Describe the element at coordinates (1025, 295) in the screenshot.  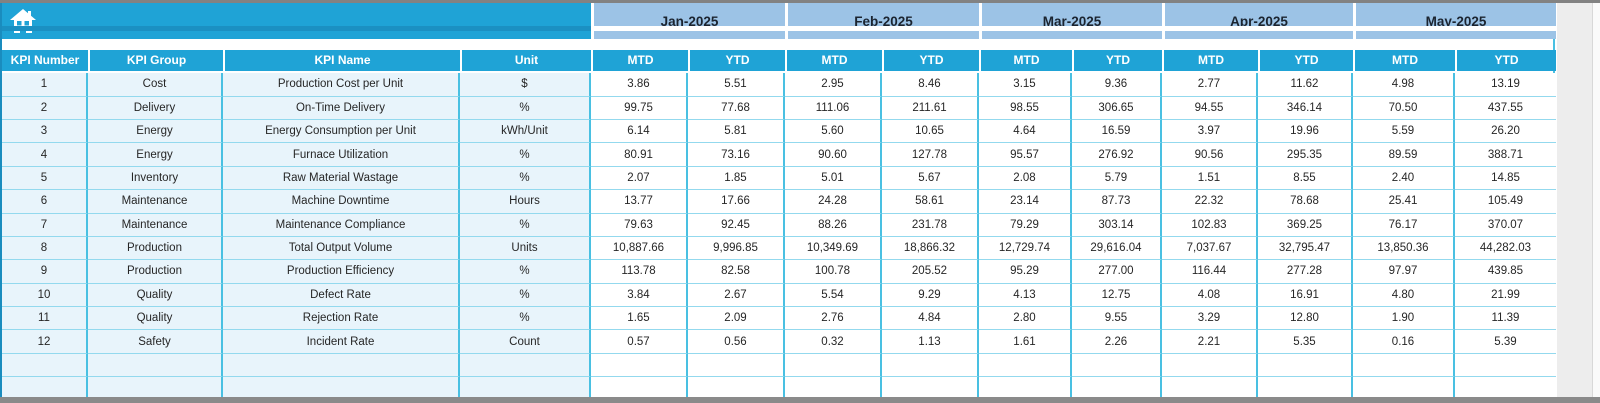
I see `cell-value: 4.13` at that location.